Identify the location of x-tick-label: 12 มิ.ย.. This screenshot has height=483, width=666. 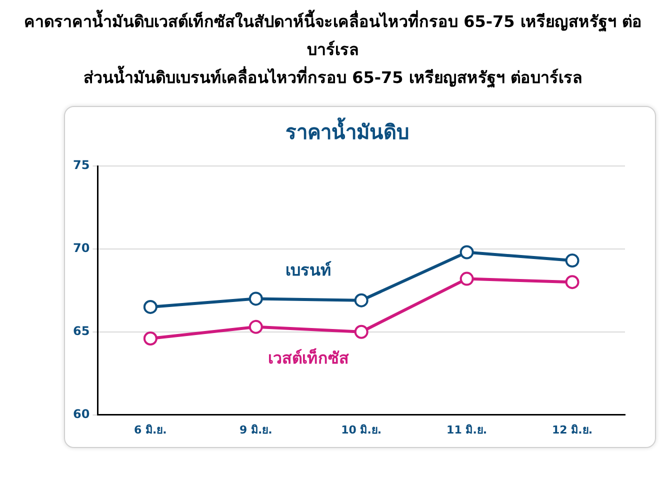
(572, 429).